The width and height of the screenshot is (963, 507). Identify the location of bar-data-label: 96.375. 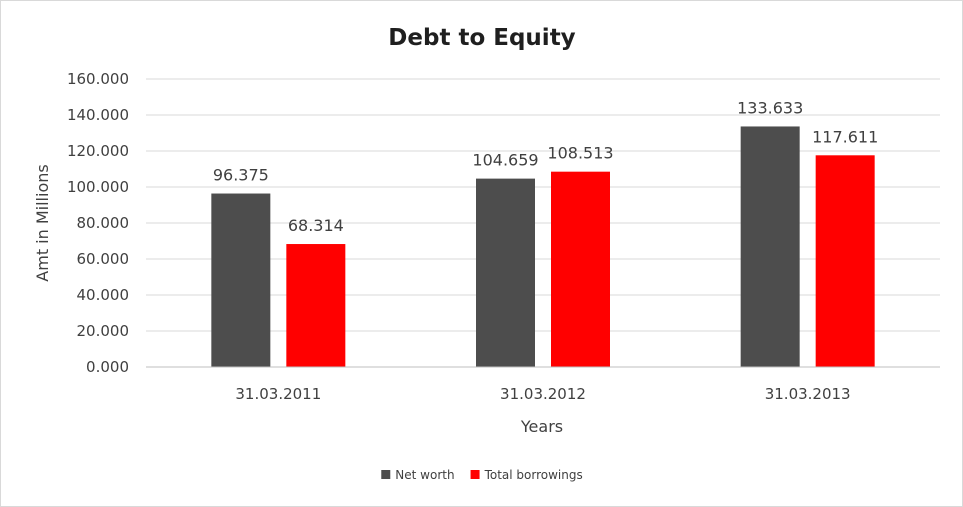
(241, 175).